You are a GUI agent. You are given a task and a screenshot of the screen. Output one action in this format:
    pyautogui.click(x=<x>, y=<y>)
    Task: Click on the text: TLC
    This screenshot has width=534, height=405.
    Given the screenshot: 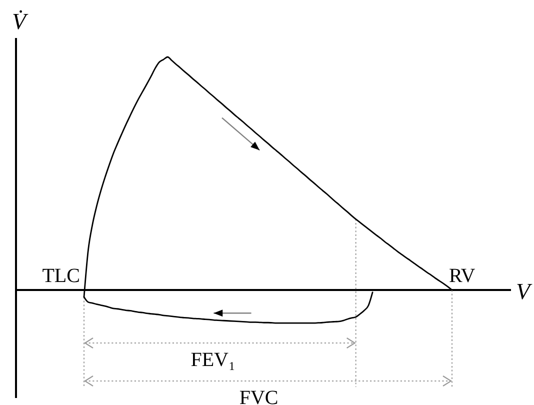 What is the action you would take?
    pyautogui.click(x=61, y=276)
    